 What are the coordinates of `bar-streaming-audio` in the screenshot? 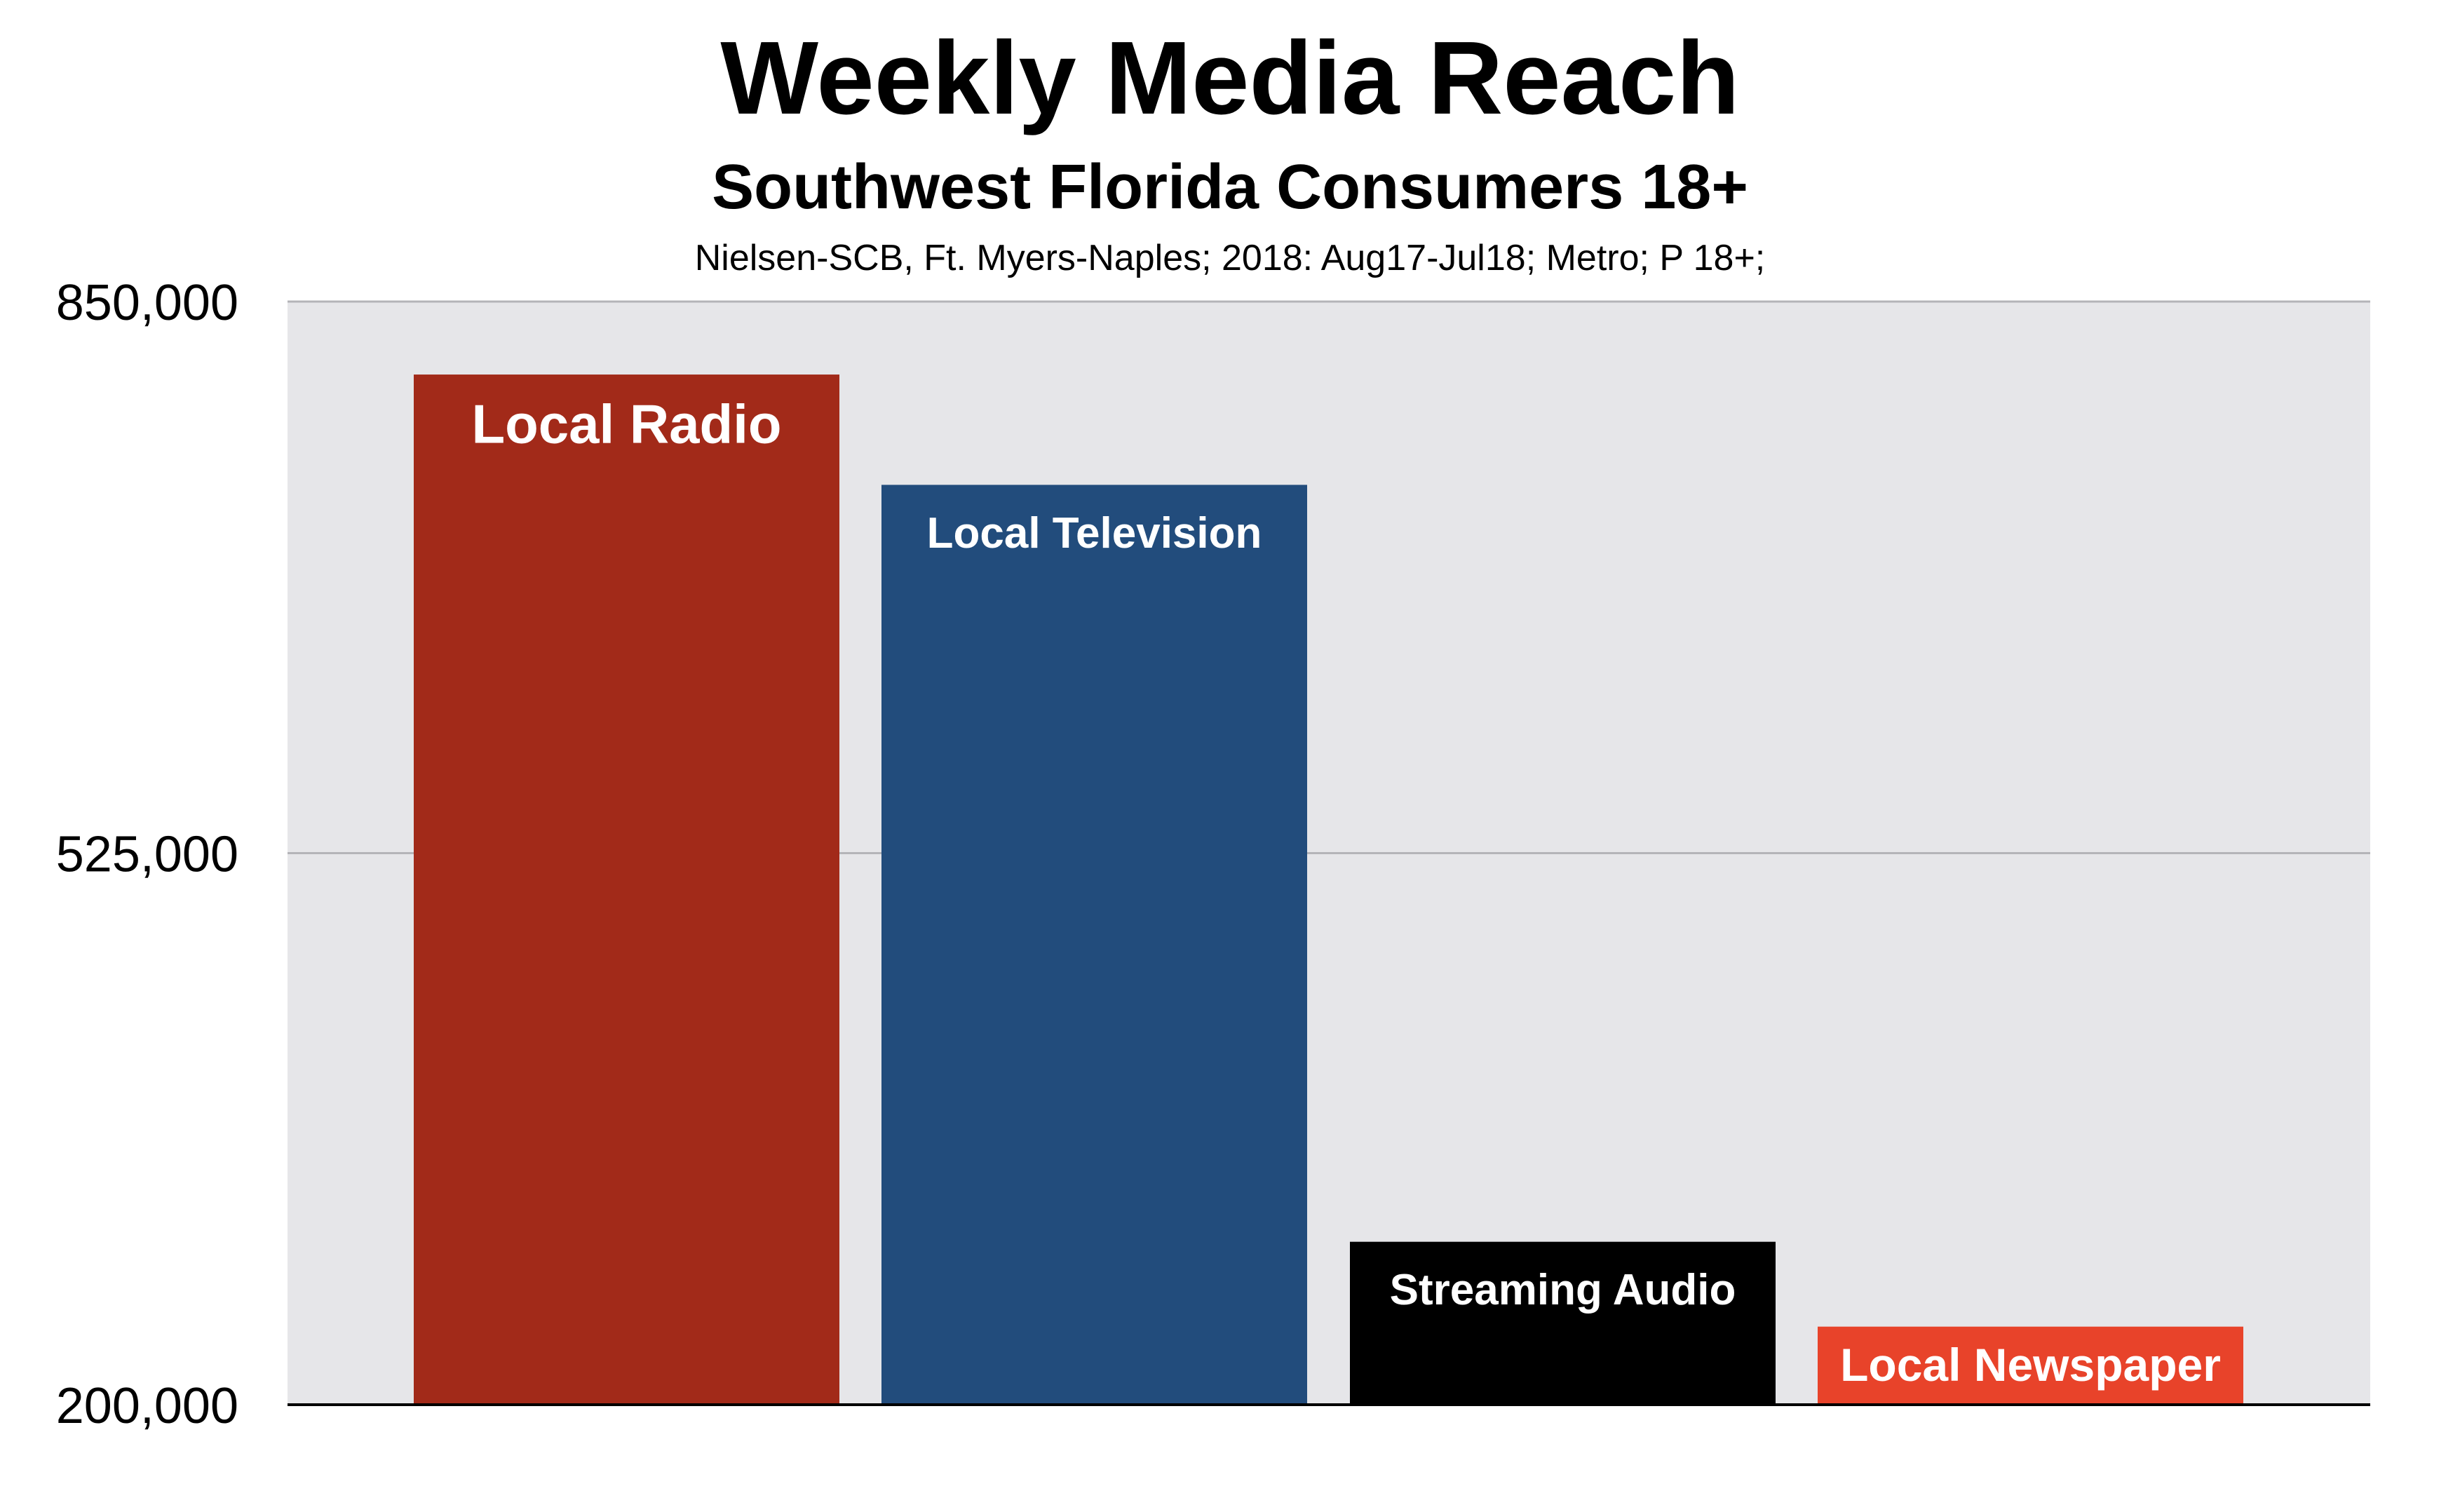 It's located at (1563, 1323).